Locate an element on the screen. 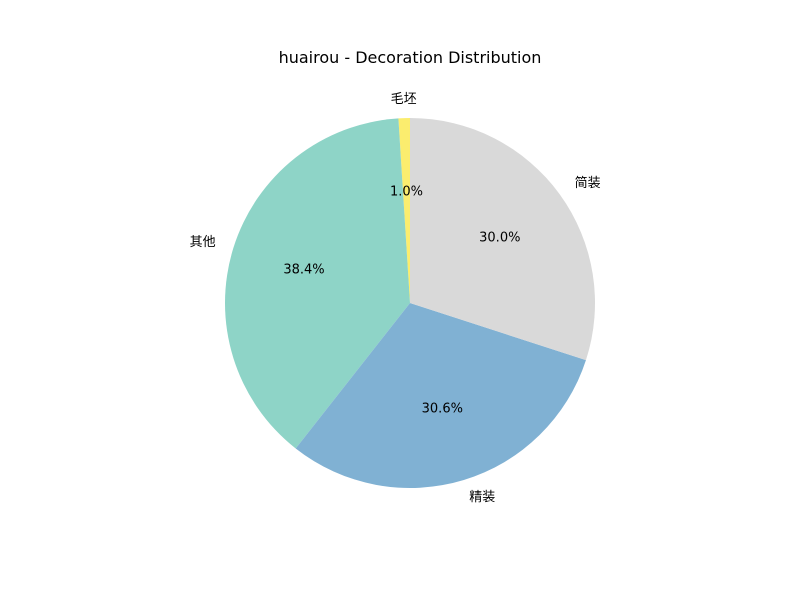  slice-label: 简装 is located at coordinates (588, 183).